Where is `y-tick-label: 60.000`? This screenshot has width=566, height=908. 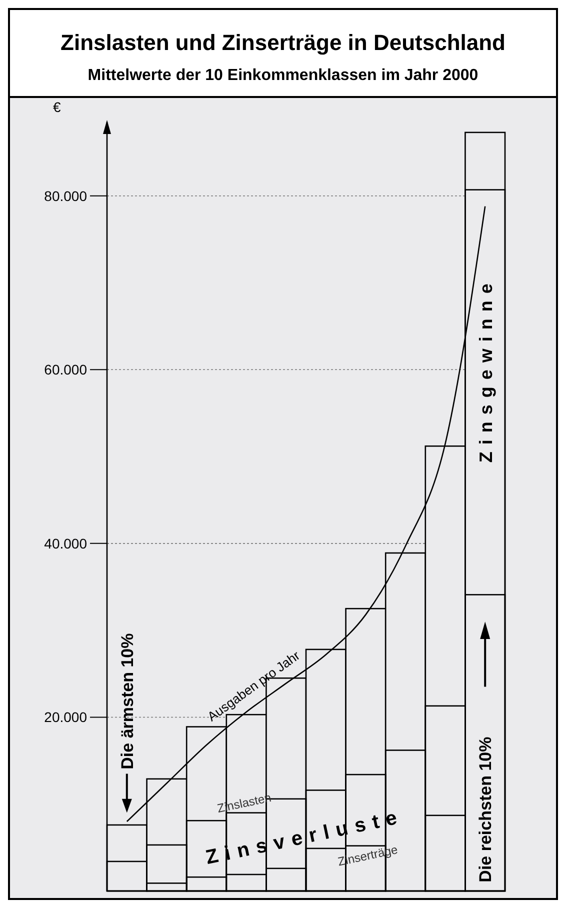 y-tick-label: 60.000 is located at coordinates (66, 370).